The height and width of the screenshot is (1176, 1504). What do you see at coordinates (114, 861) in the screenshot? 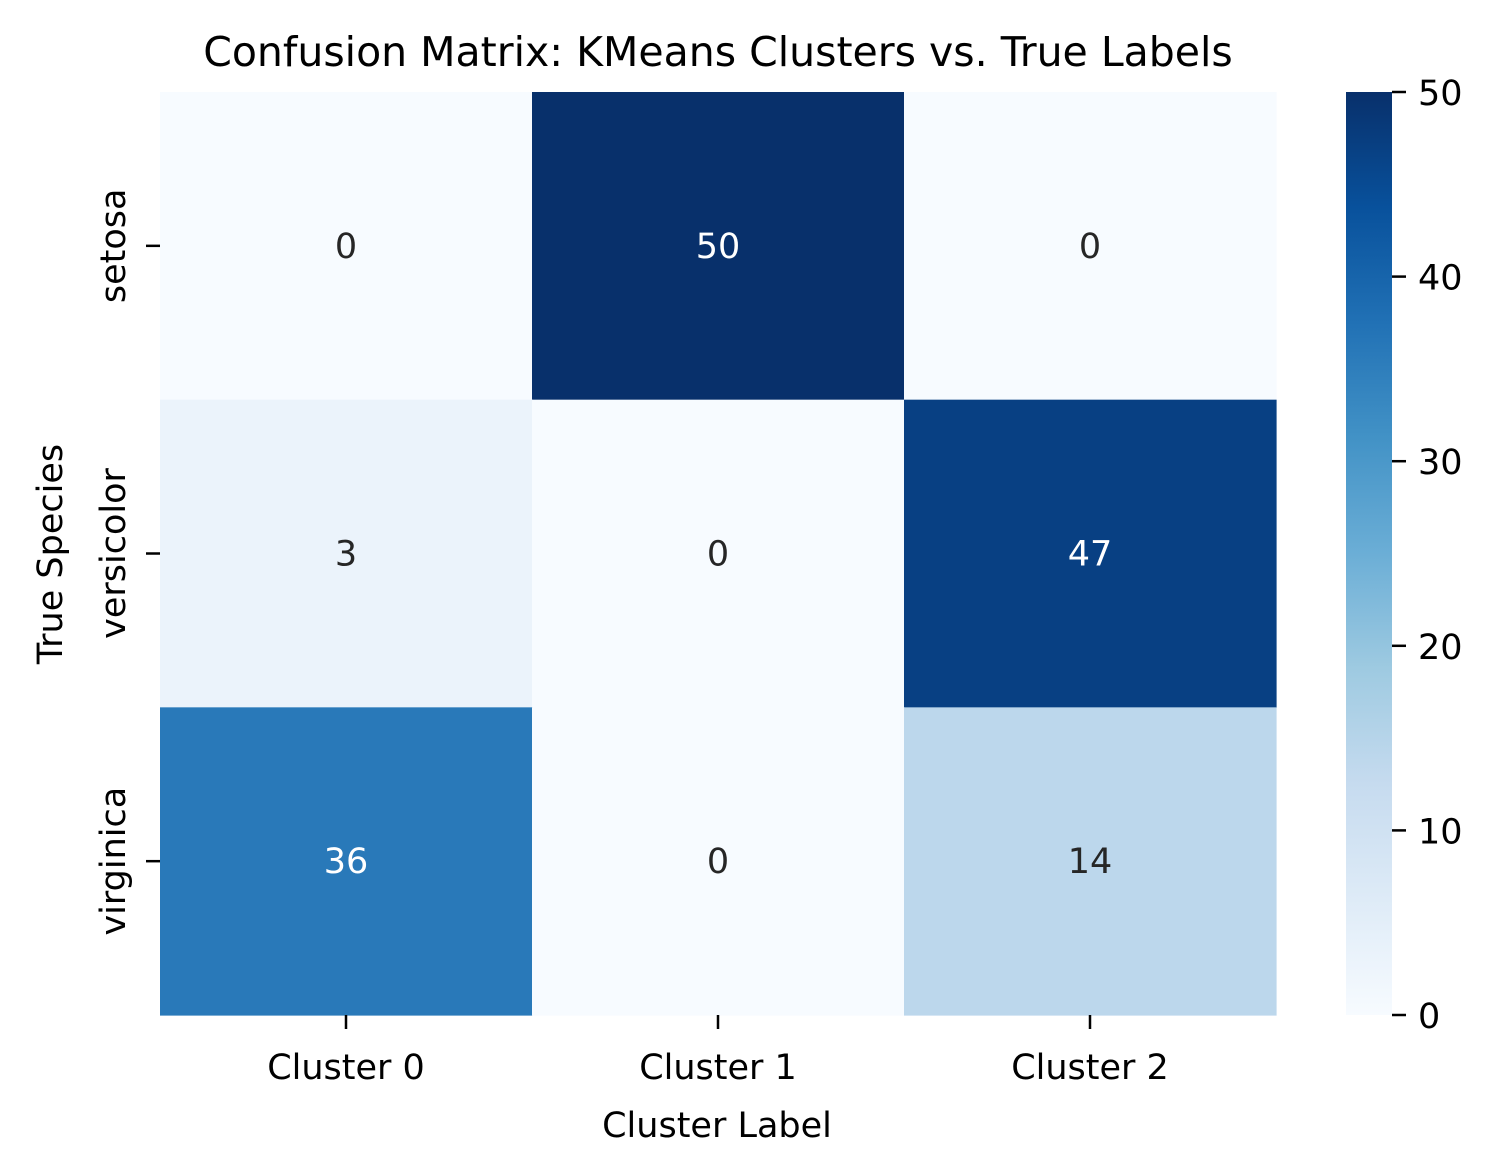
I see `y-tick-label: virginica` at bounding box center [114, 861].